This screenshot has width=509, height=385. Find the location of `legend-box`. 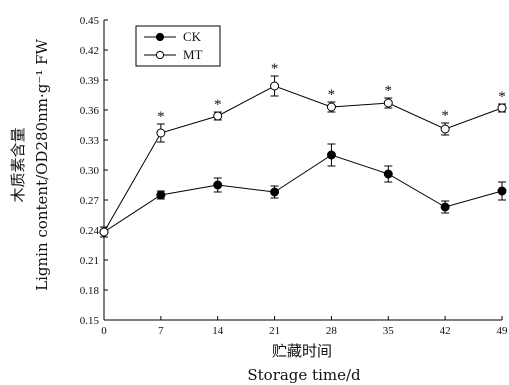

legend-box is located at coordinates (178, 46).